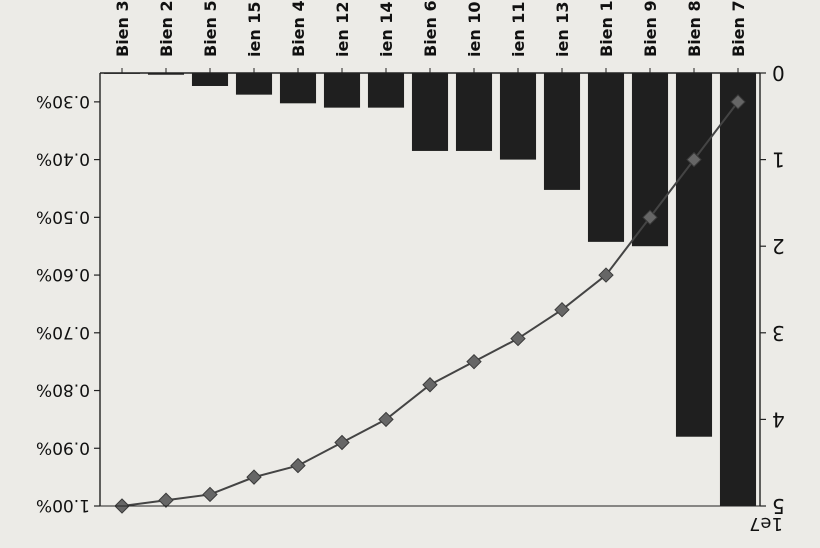 The width and height of the screenshot is (820, 548). I want to click on left-tick-label: 4, so click(778, 419).